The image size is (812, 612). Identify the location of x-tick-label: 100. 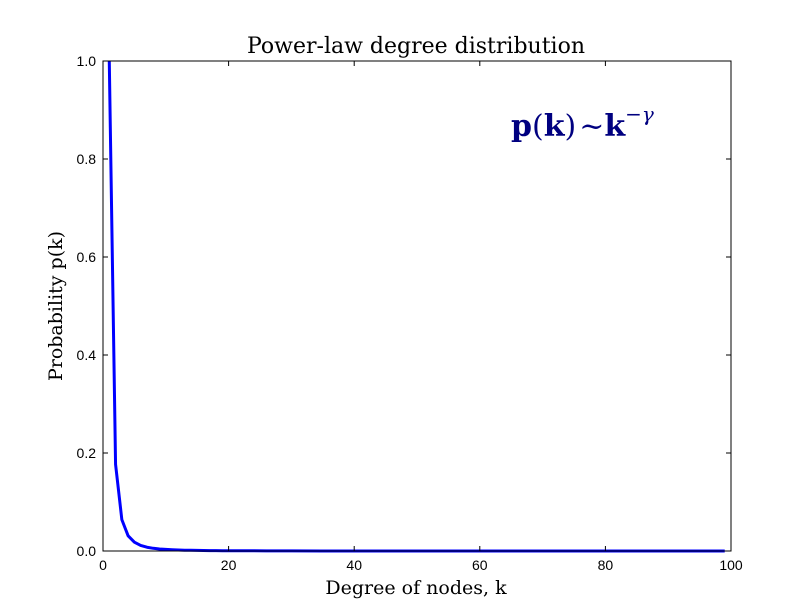
(731, 565).